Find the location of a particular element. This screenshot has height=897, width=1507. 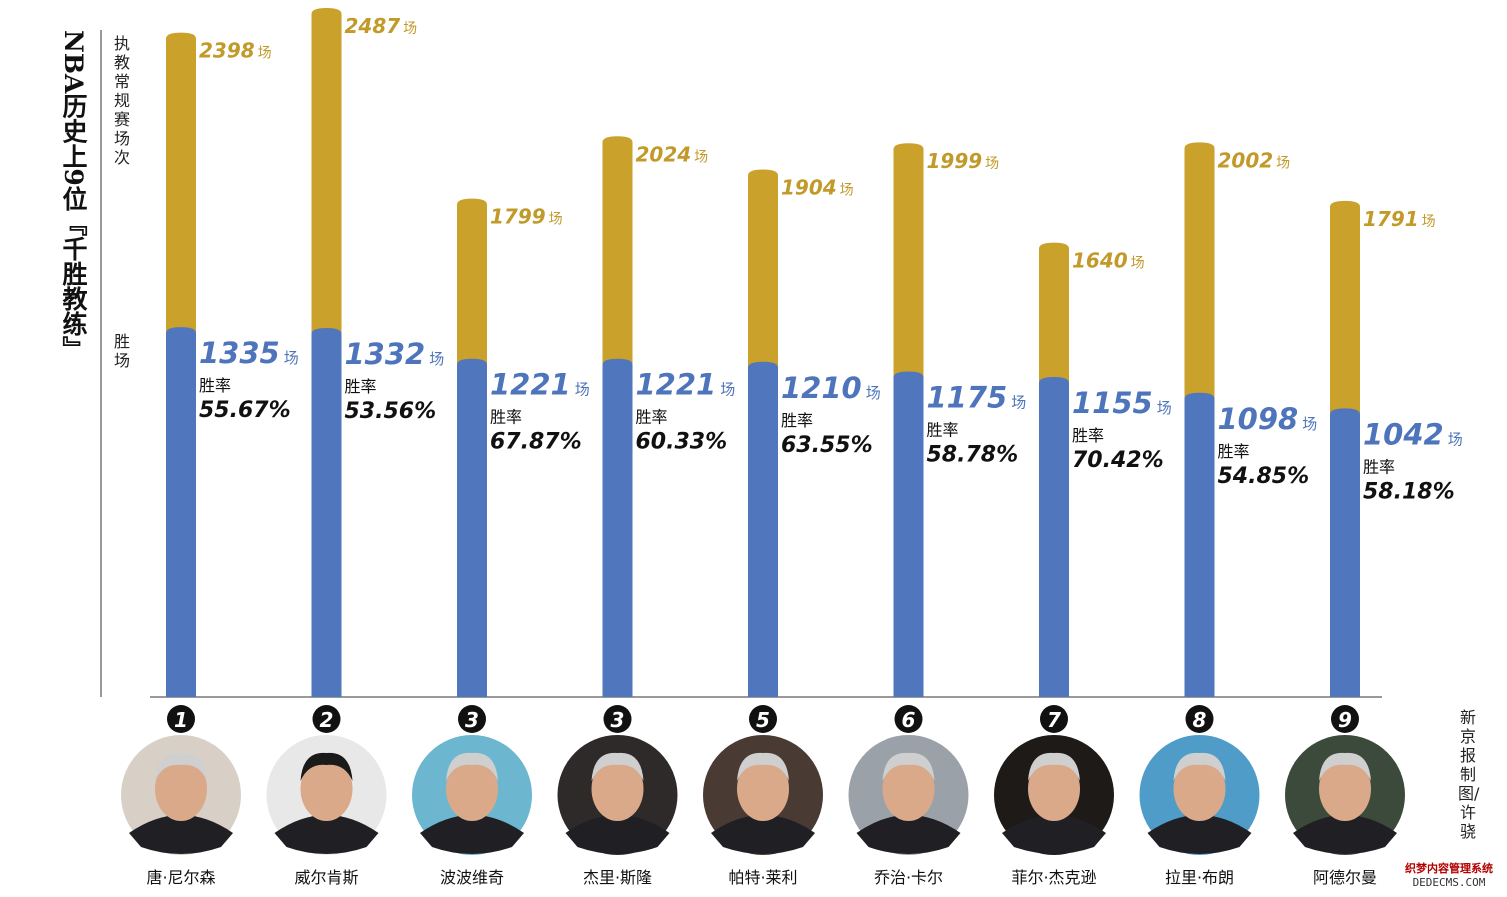

win-rate-value: 58.78% is located at coordinates (973, 454).